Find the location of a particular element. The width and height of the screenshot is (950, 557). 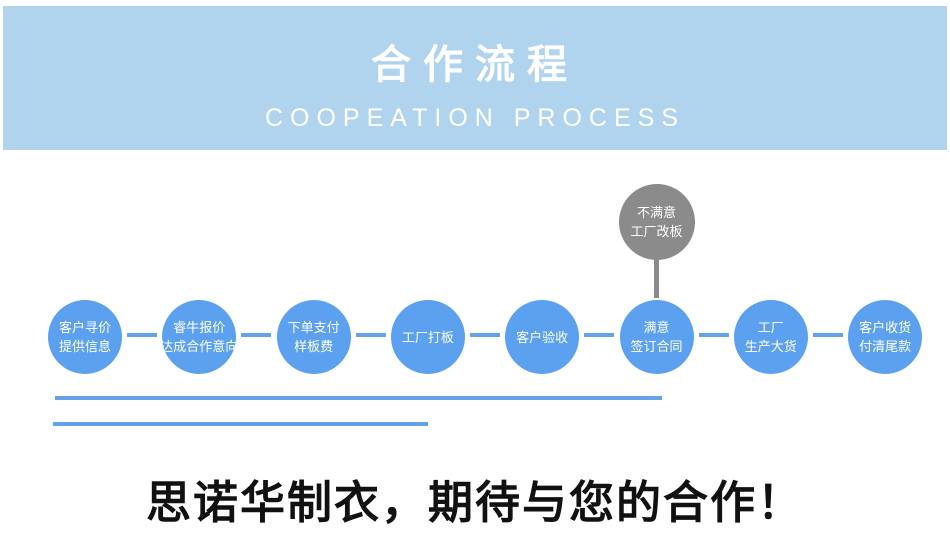

node-label: 不满意 is located at coordinates (656, 212).